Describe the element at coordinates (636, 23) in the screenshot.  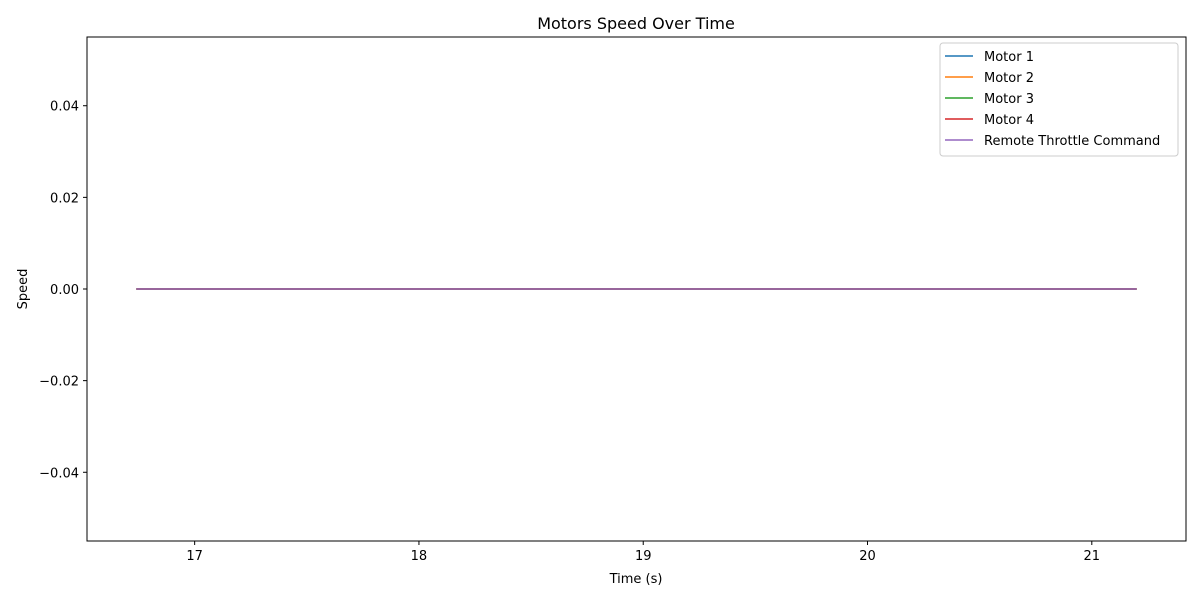
I see `chart-title: Motors Speed Over Time` at that location.